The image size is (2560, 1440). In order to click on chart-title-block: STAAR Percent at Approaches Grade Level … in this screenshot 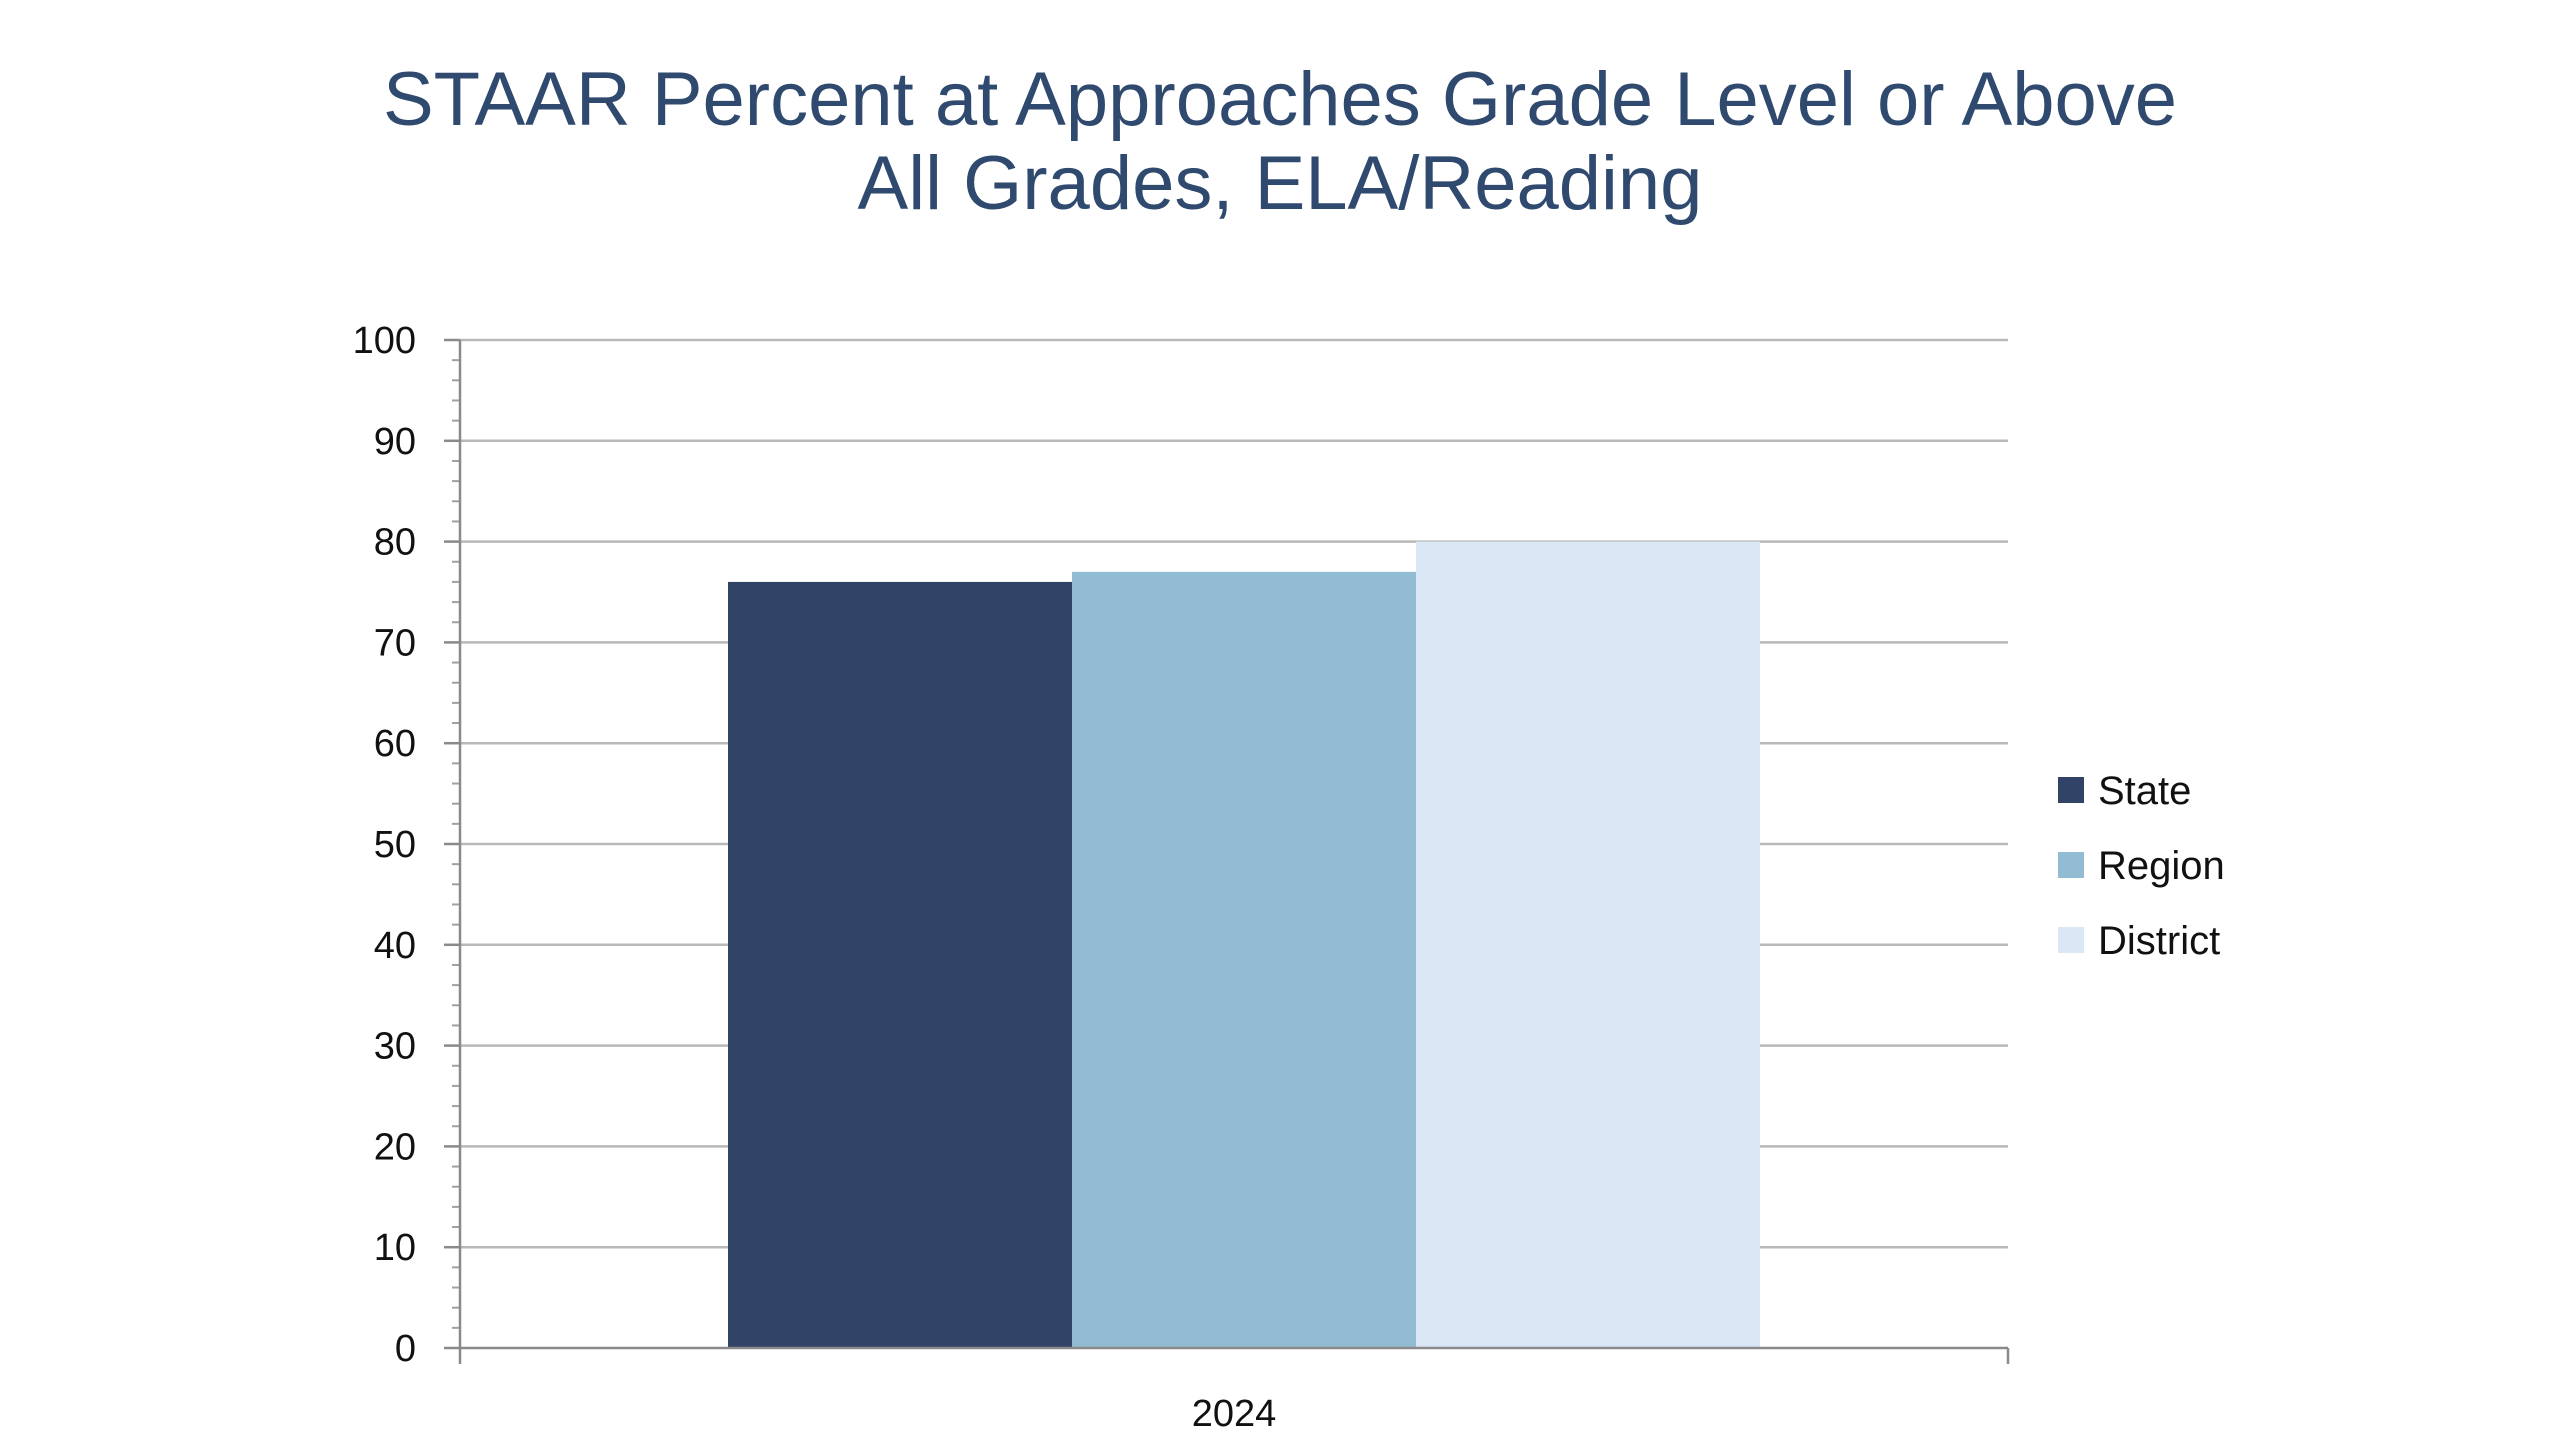, I will do `click(1280, 142)`.